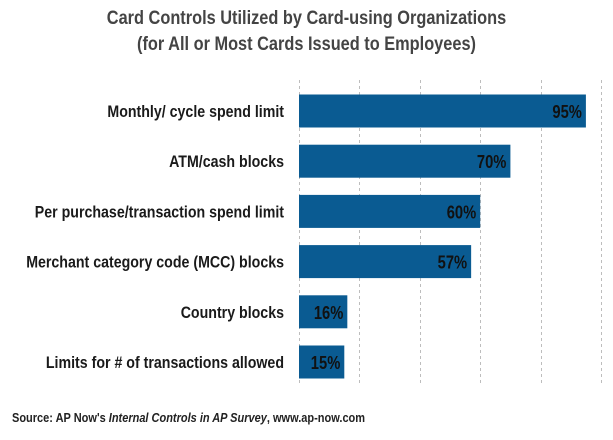  Describe the element at coordinates (492, 162) in the screenshot. I see `value-label: 70%` at that location.